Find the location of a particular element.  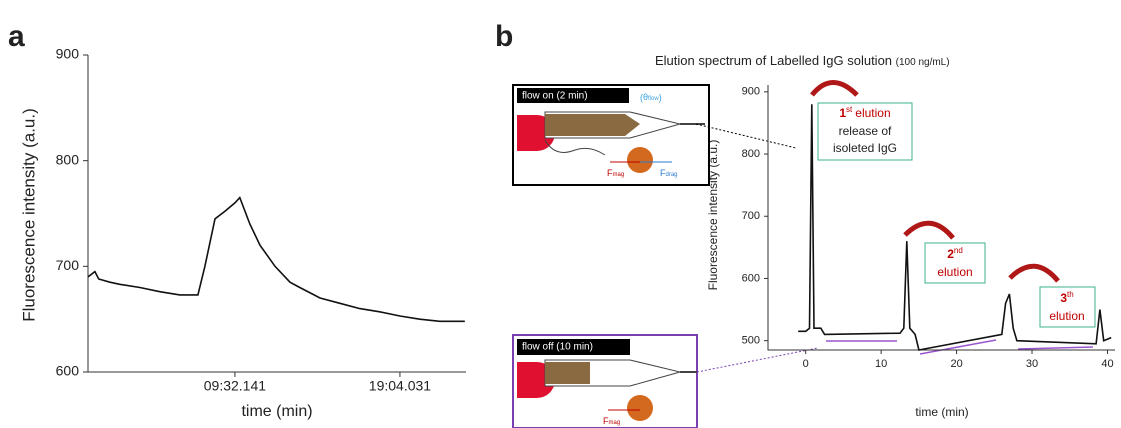

annotation: 2nd is located at coordinates (955, 253).